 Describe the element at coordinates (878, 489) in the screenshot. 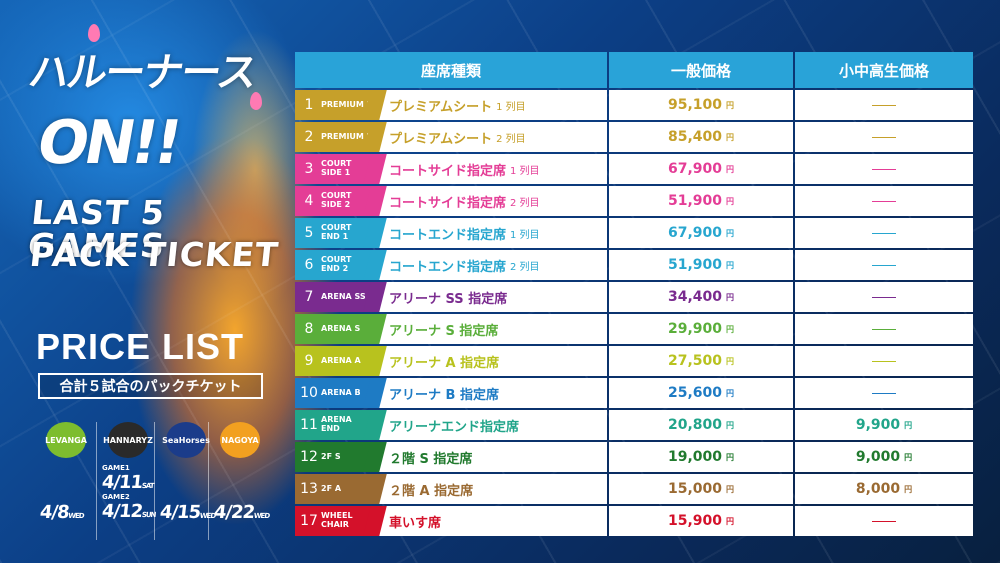

I see `student-price: 8,000` at that location.